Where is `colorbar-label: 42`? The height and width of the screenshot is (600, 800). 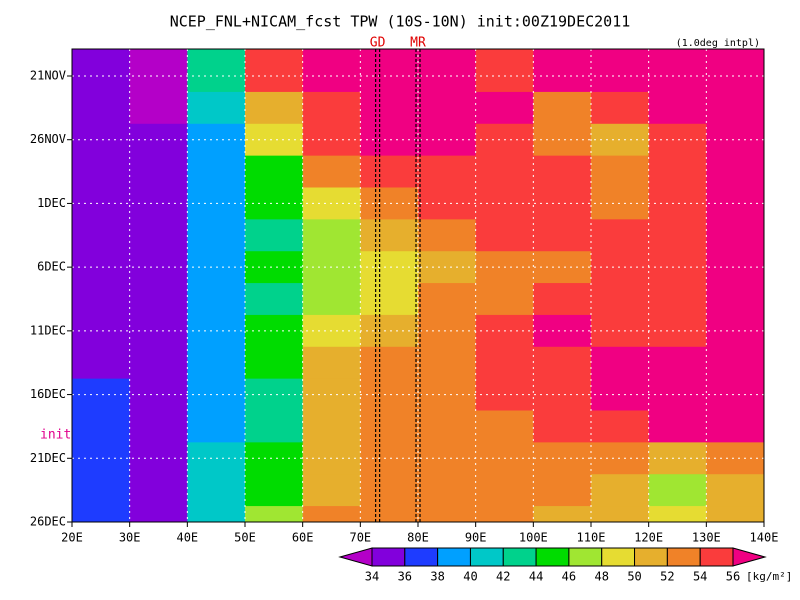
colorbar-label: 42 is located at coordinates (503, 577).